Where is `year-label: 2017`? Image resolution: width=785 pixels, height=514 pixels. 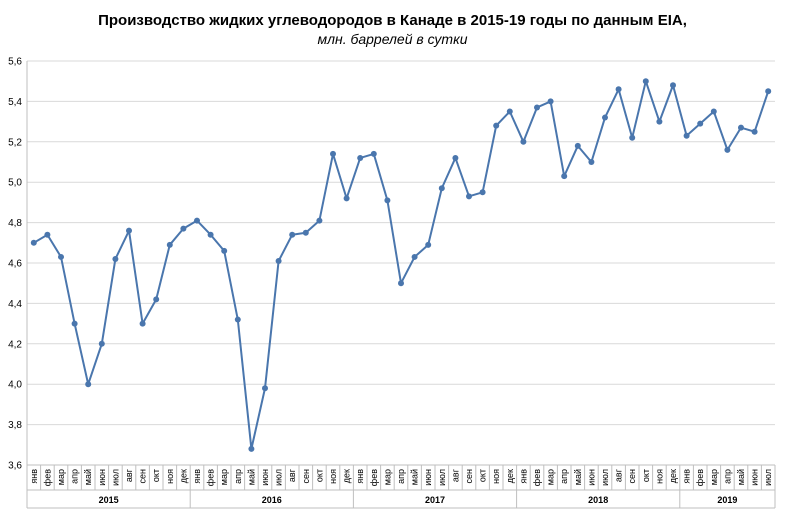 year-label: 2017 is located at coordinates (435, 500).